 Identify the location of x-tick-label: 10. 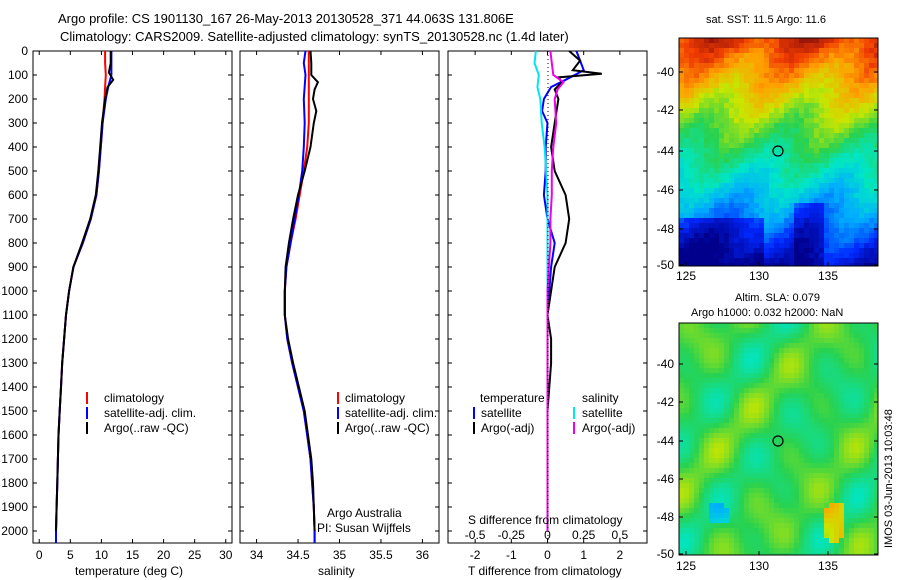
(102, 555).